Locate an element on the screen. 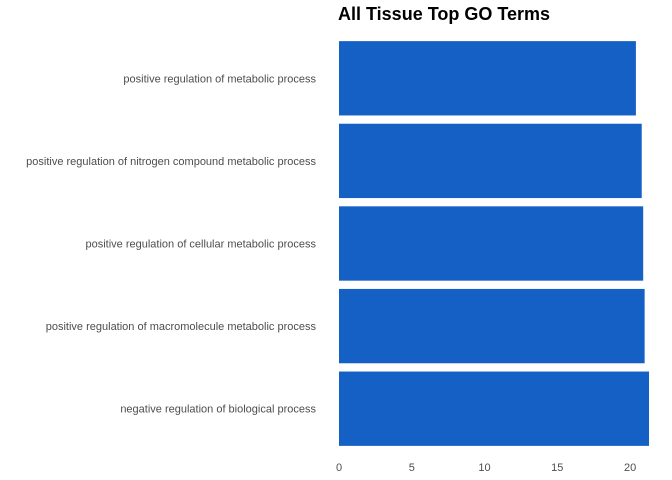  x-tick-labels: 0 5 10 15 20 is located at coordinates (486, 468).